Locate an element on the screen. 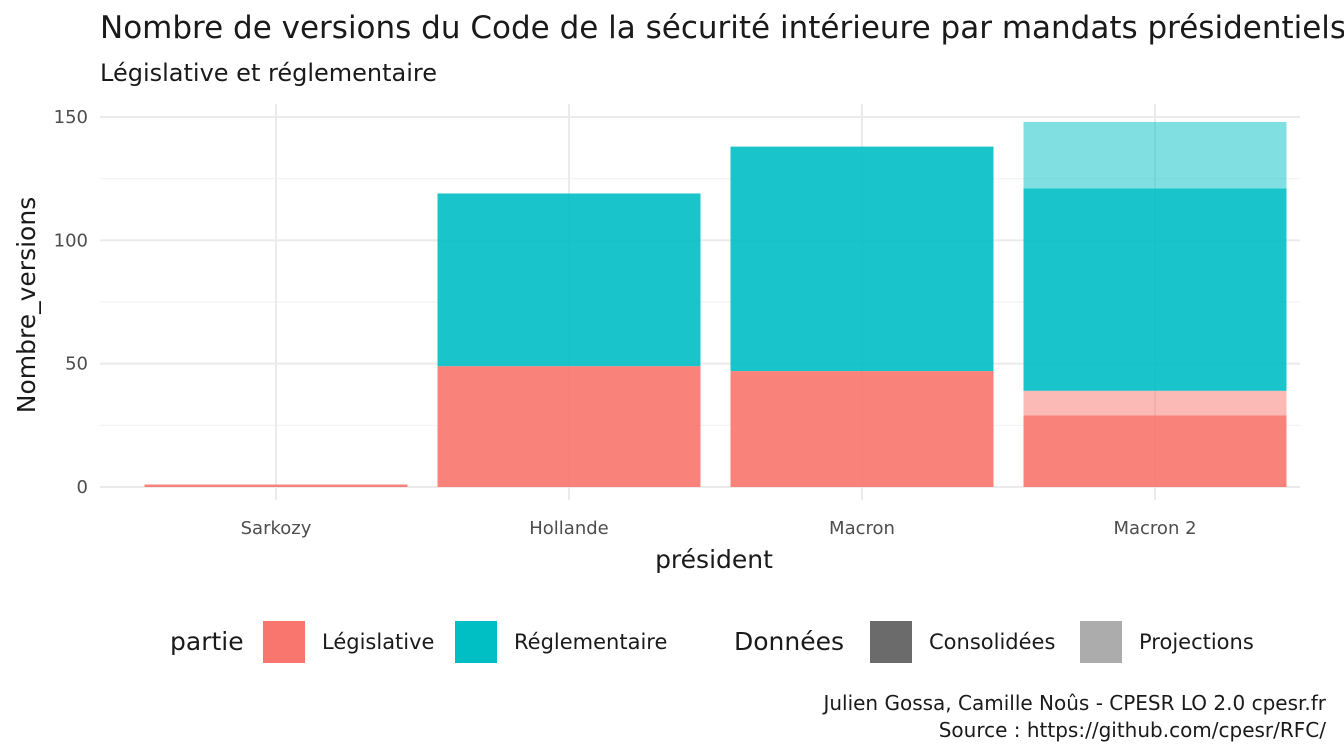  caption-source: Source : https://github.com/cpesr/RFC/ is located at coordinates (1133, 730).